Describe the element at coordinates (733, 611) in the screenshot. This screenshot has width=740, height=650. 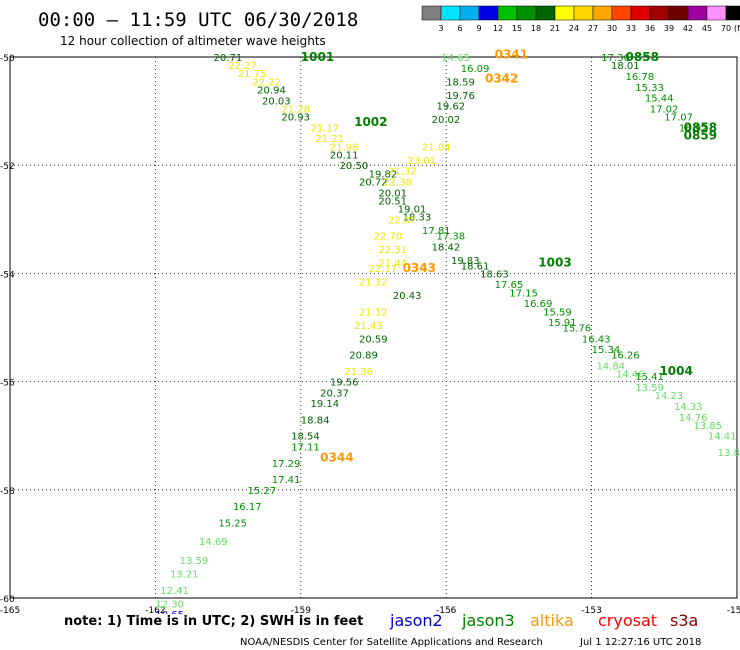
I see `x-tick-label: -150` at that location.